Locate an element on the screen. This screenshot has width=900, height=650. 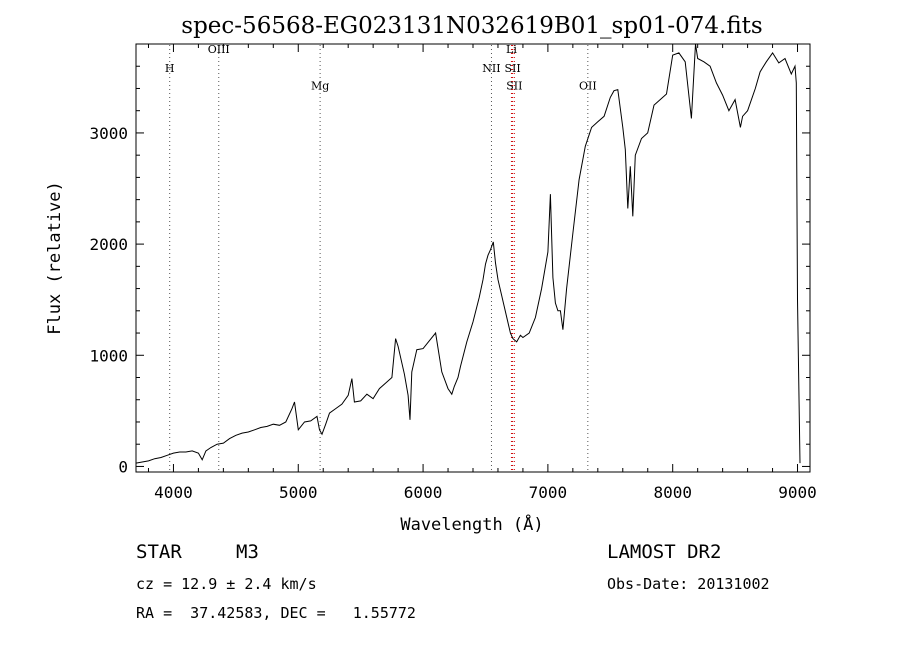
x-tick-label-4000: 4000 is located at coordinates (173, 492).